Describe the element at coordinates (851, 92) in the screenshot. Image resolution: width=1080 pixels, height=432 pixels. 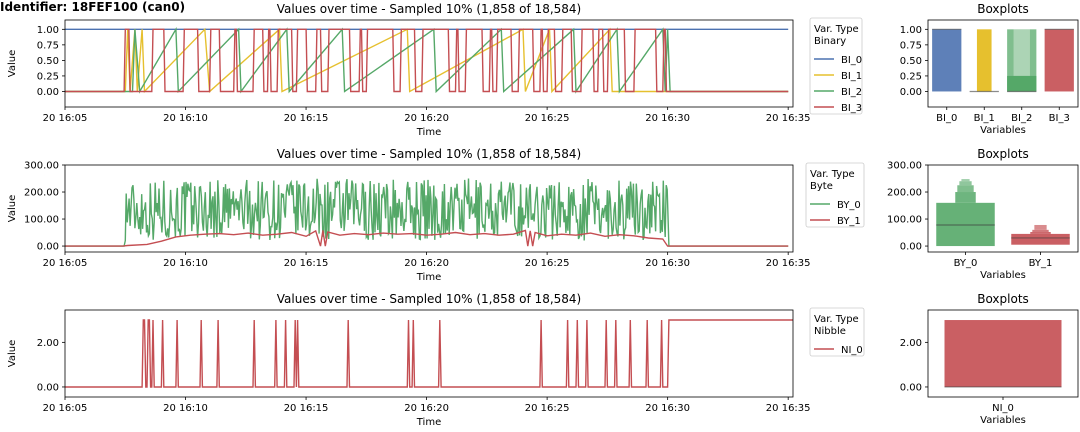
I see `legend-label-bi_2: BI_2` at that location.